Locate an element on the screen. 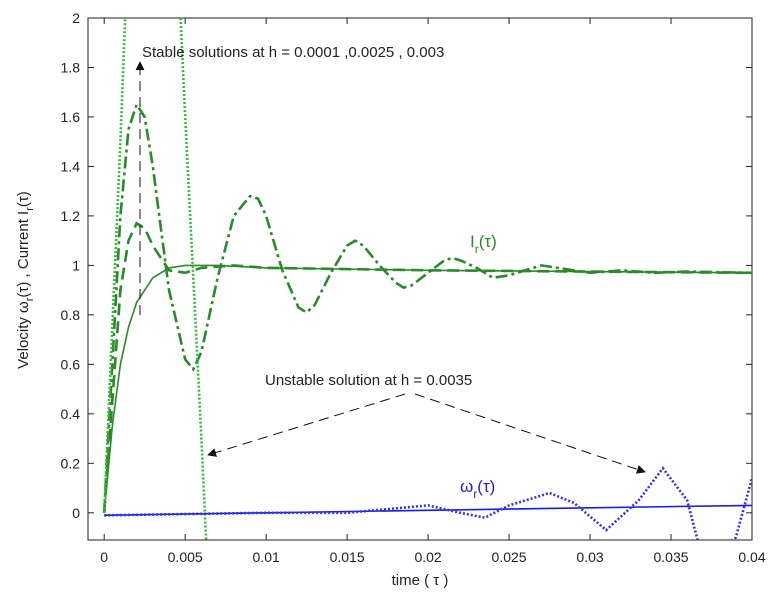  x-tick-label: 0.04 is located at coordinates (751, 557).